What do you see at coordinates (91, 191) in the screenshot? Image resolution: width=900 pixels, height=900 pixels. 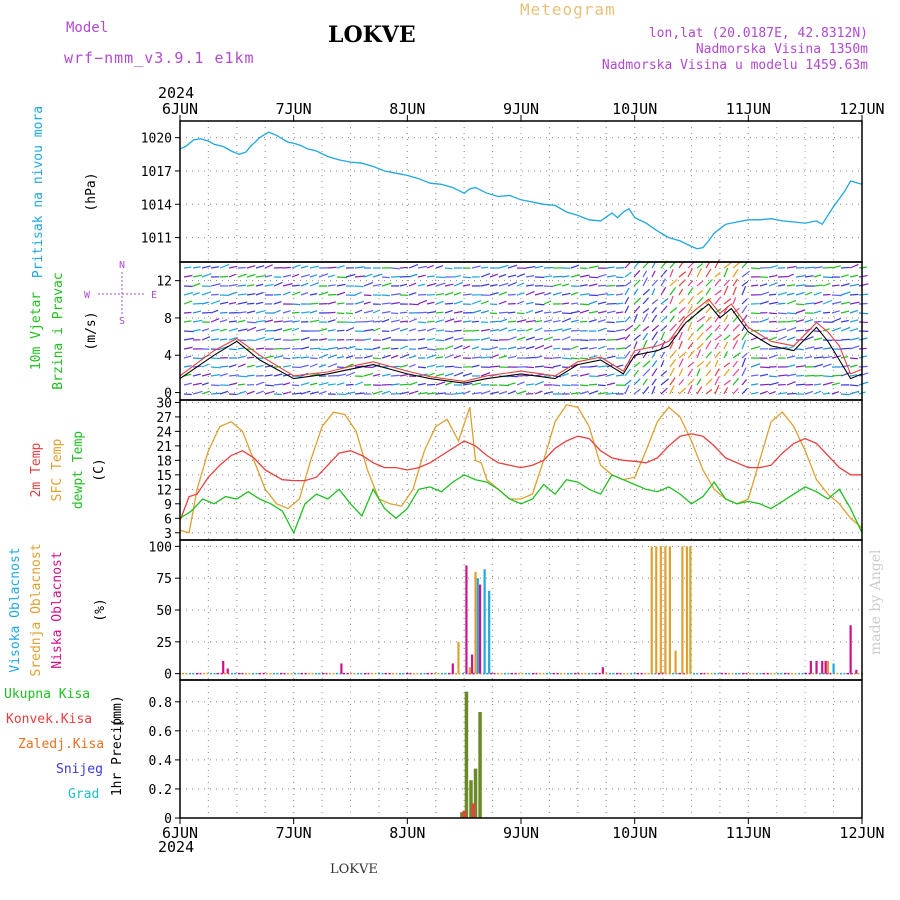 I see `pressure-unit: (hPa)` at bounding box center [91, 191].